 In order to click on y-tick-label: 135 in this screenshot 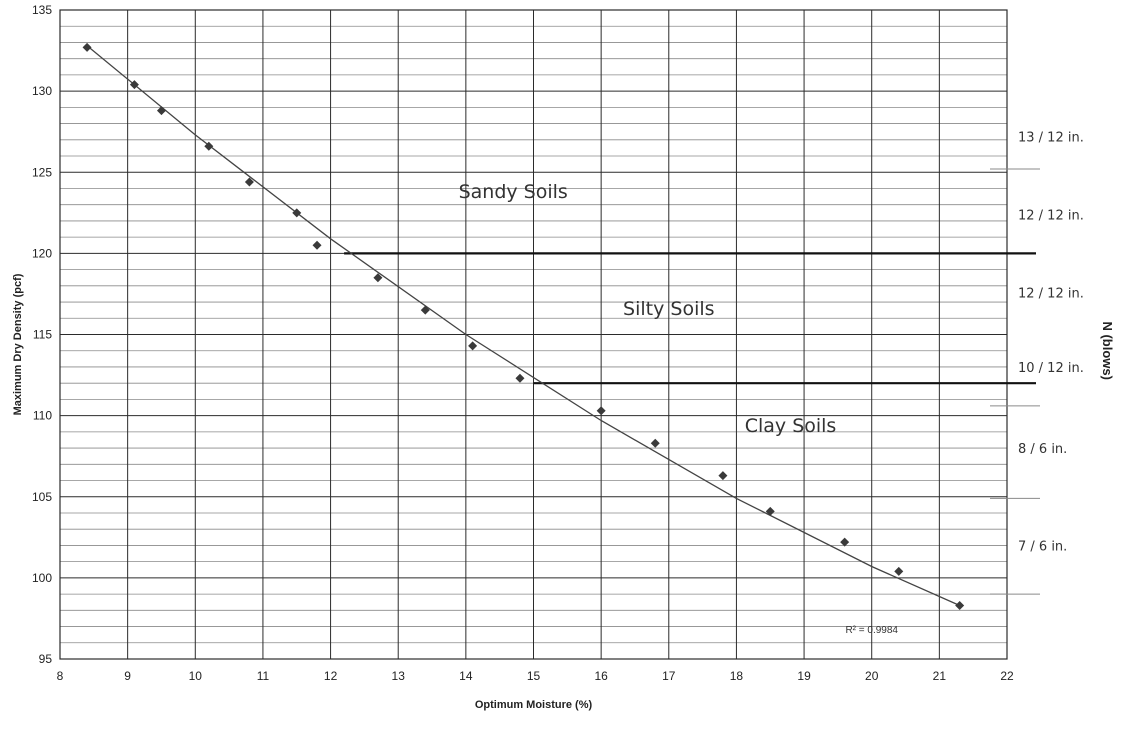, I will do `click(42, 10)`.